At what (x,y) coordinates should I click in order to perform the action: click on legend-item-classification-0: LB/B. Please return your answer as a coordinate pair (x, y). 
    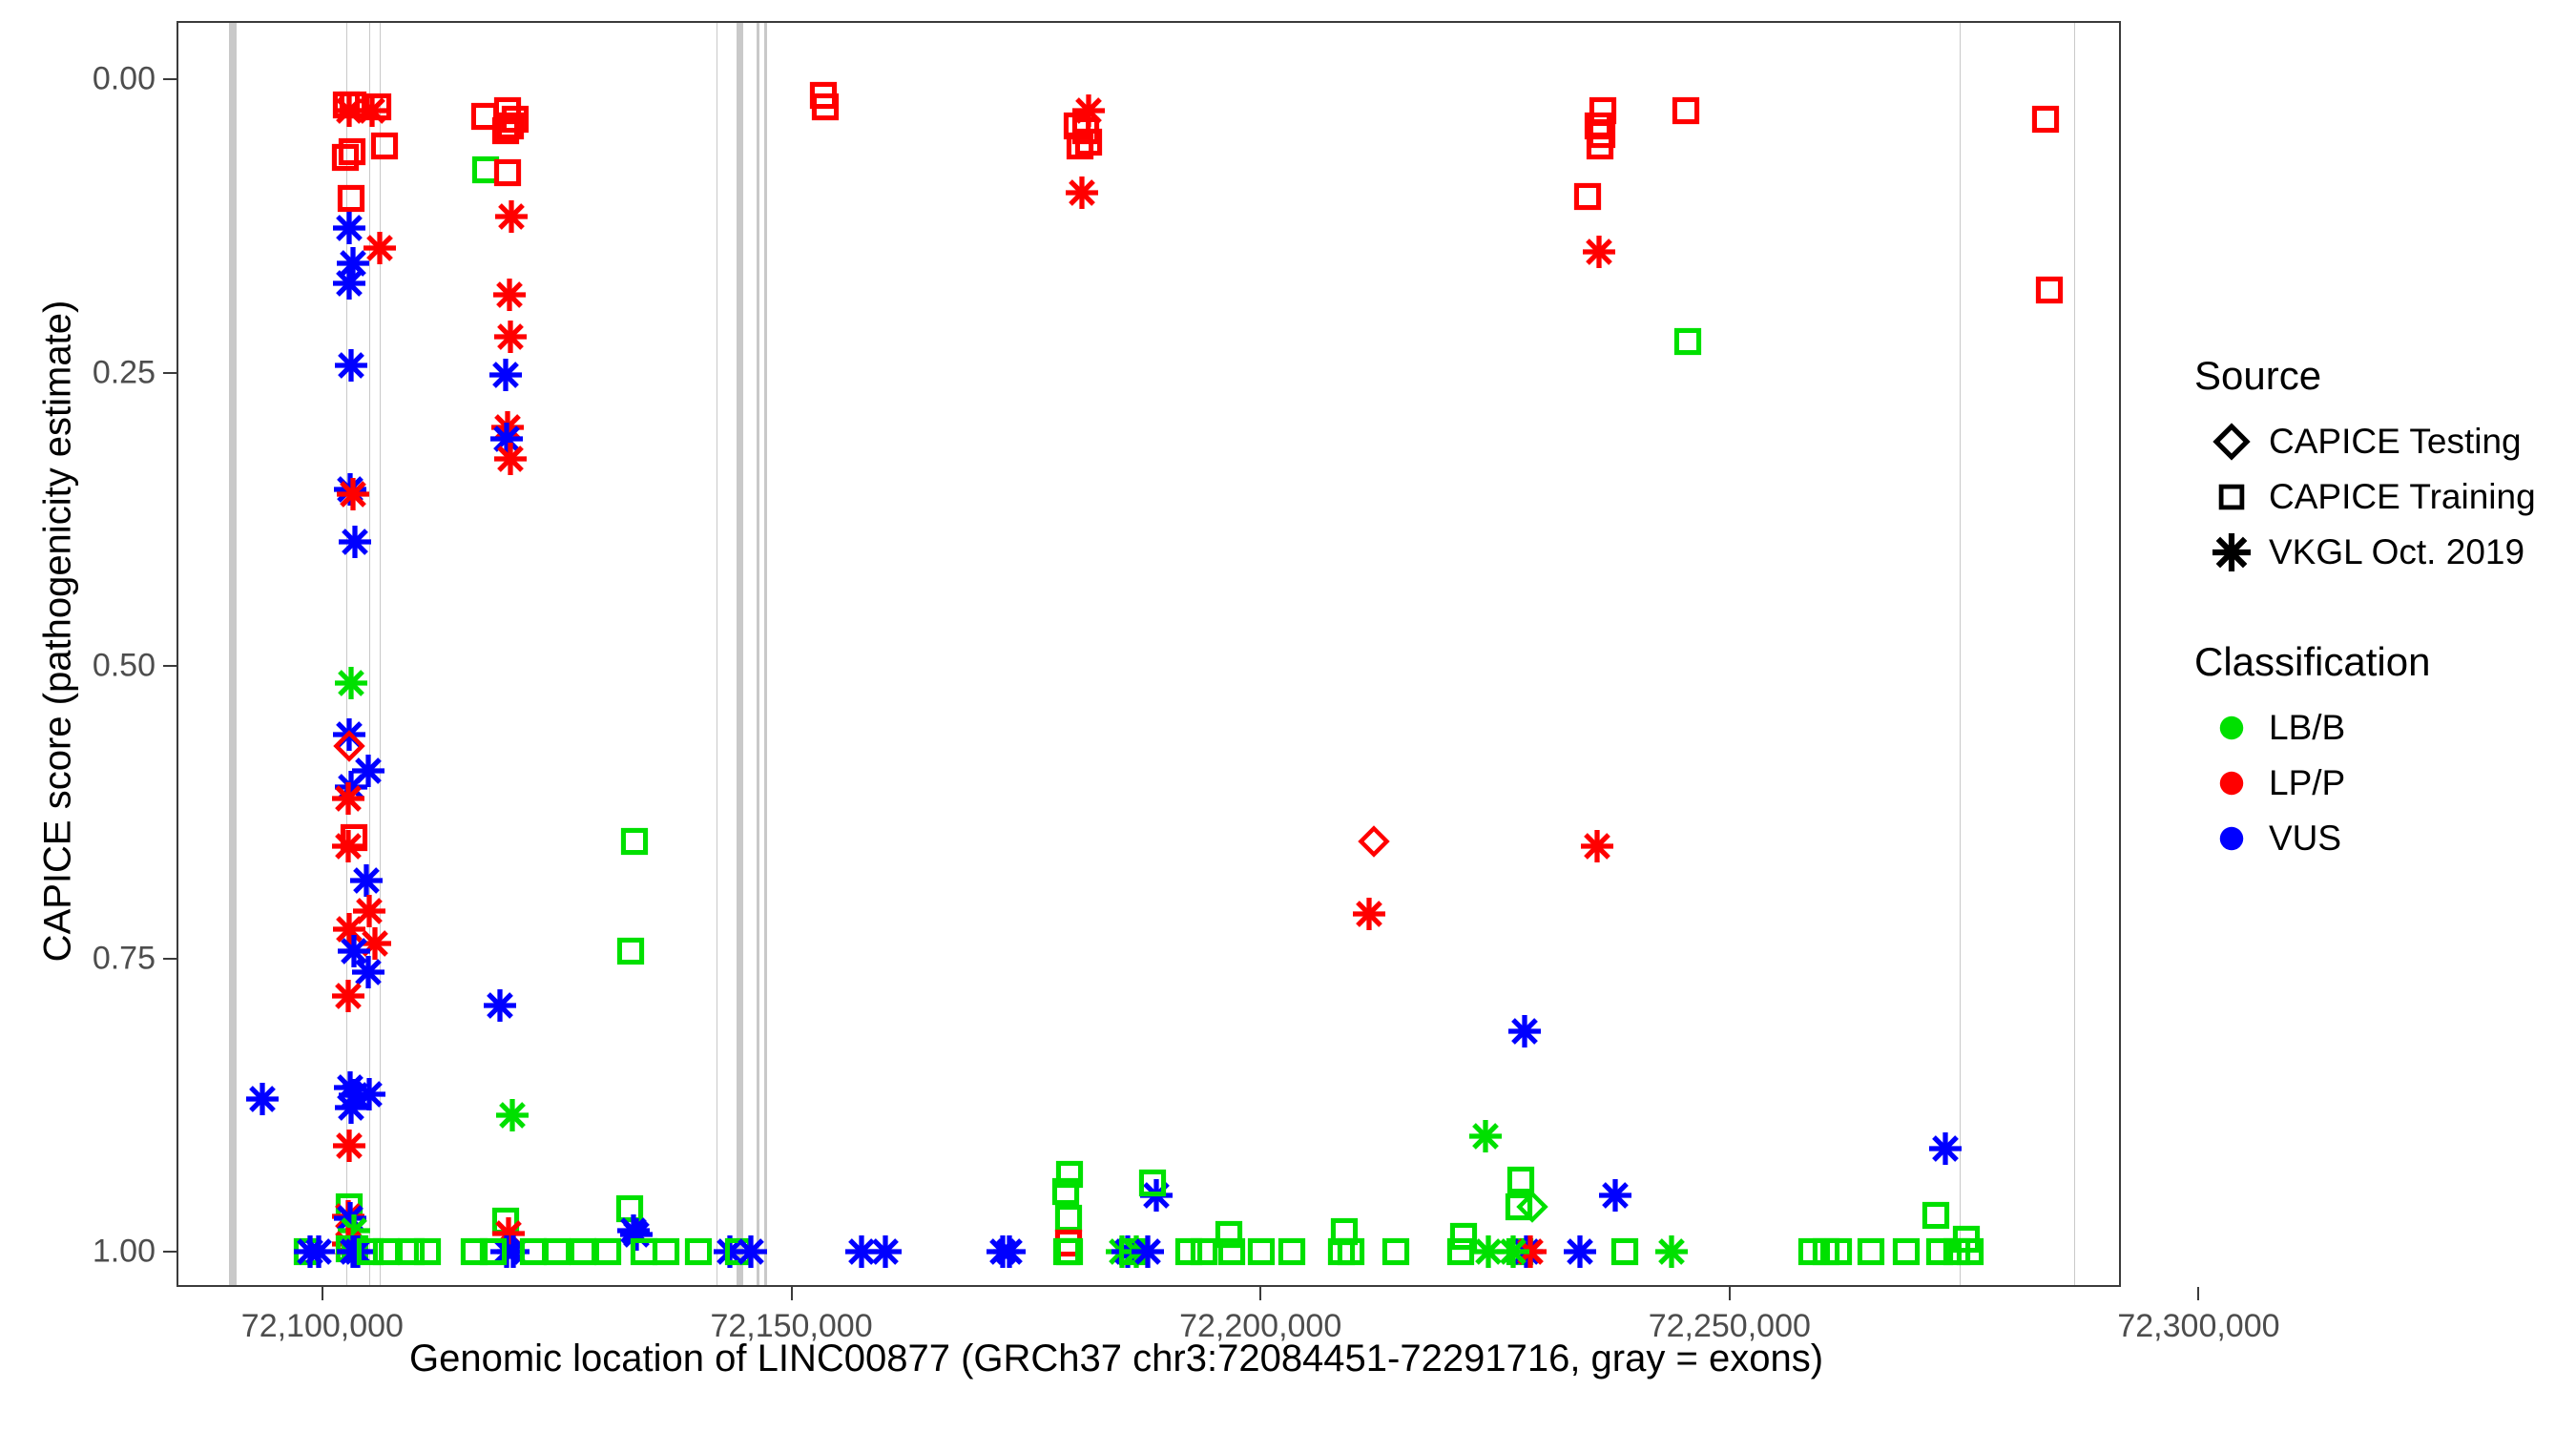
    Looking at the image, I should click on (2385, 728).